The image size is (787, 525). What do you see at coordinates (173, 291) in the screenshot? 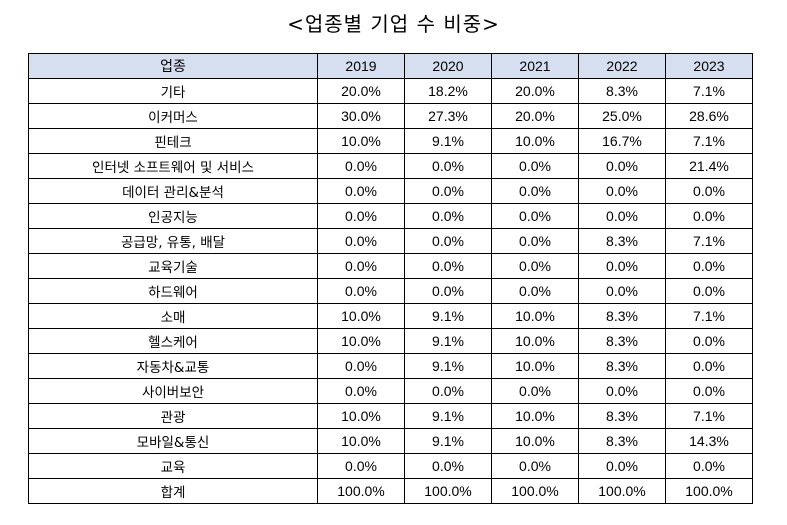
I see `industry-name-cell: 하드웨어` at bounding box center [173, 291].